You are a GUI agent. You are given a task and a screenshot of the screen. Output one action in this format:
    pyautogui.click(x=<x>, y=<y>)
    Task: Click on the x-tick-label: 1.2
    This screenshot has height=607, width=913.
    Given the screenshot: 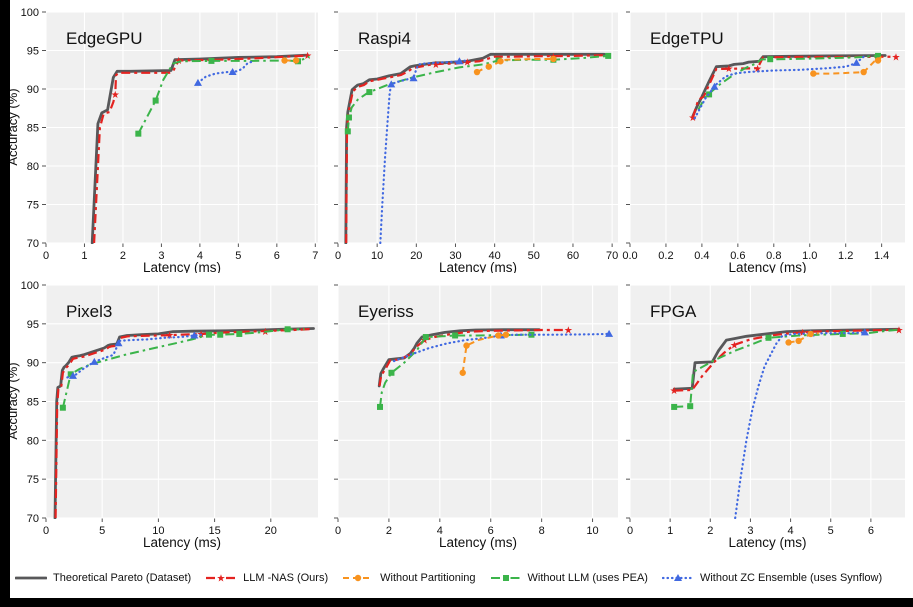 What is the action you would take?
    pyautogui.click(x=845, y=256)
    